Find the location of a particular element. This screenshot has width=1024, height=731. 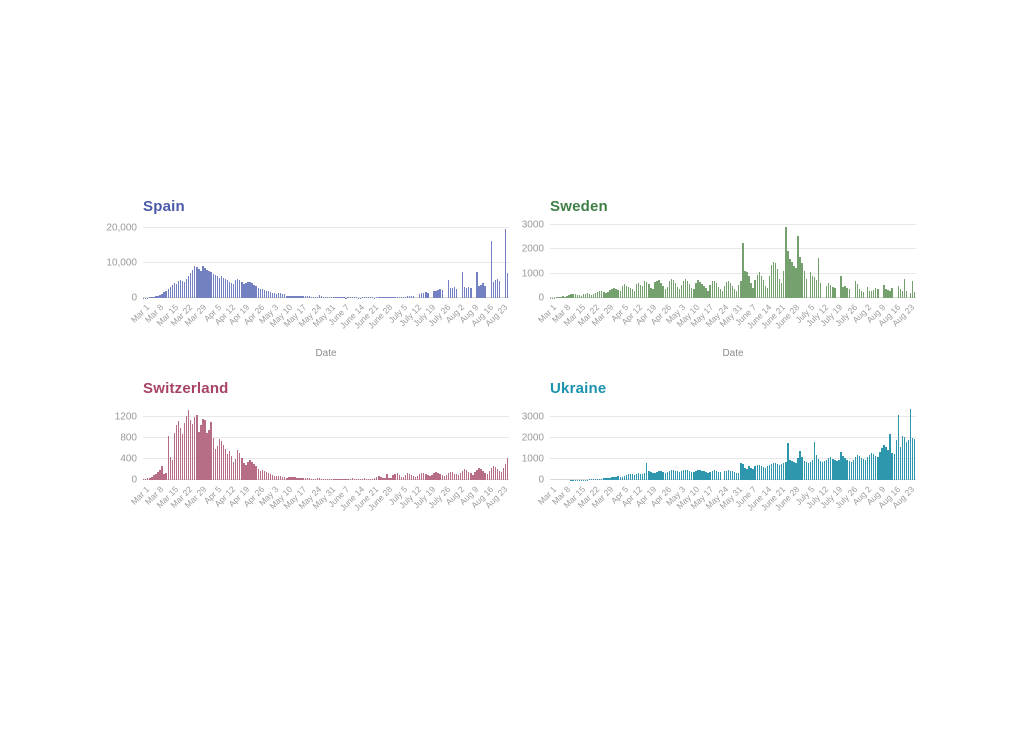

chart-title-switzerland: Switzerland is located at coordinates (186, 388).